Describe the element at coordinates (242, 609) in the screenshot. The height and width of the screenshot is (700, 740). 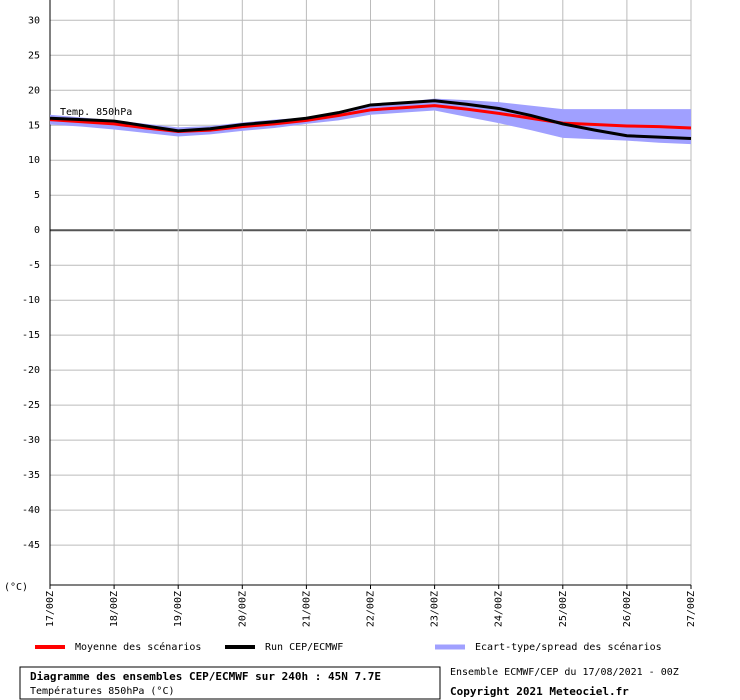
I see `x-tick-label: 20/00Z` at that location.